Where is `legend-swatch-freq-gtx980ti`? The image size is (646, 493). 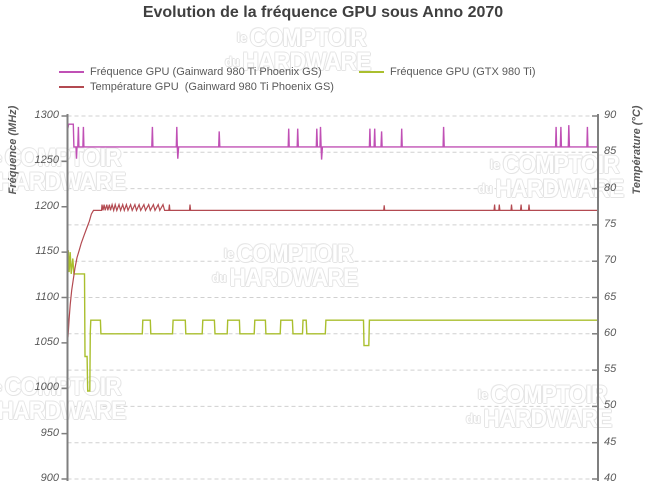
legend-swatch-freq-gtx980ti is located at coordinates (371, 72).